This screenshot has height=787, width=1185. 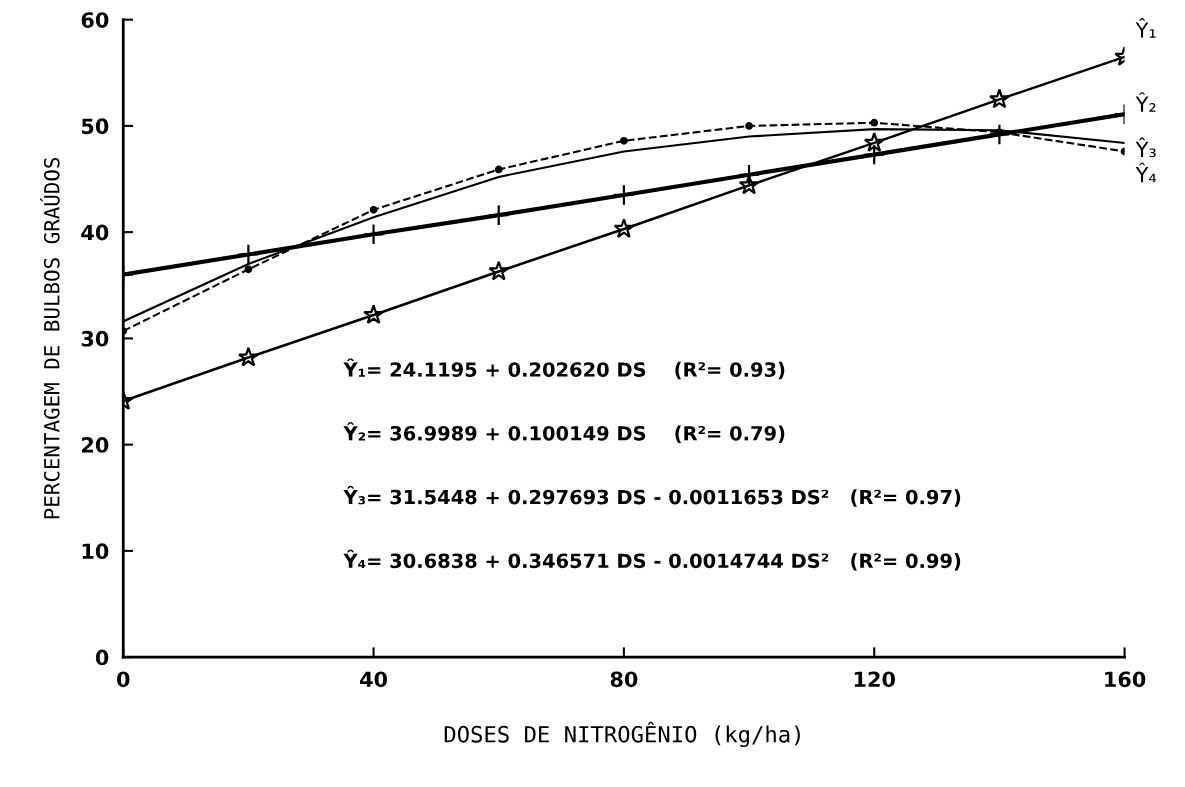 What do you see at coordinates (95, 20) in the screenshot?
I see `y-tick-label: 60` at bounding box center [95, 20].